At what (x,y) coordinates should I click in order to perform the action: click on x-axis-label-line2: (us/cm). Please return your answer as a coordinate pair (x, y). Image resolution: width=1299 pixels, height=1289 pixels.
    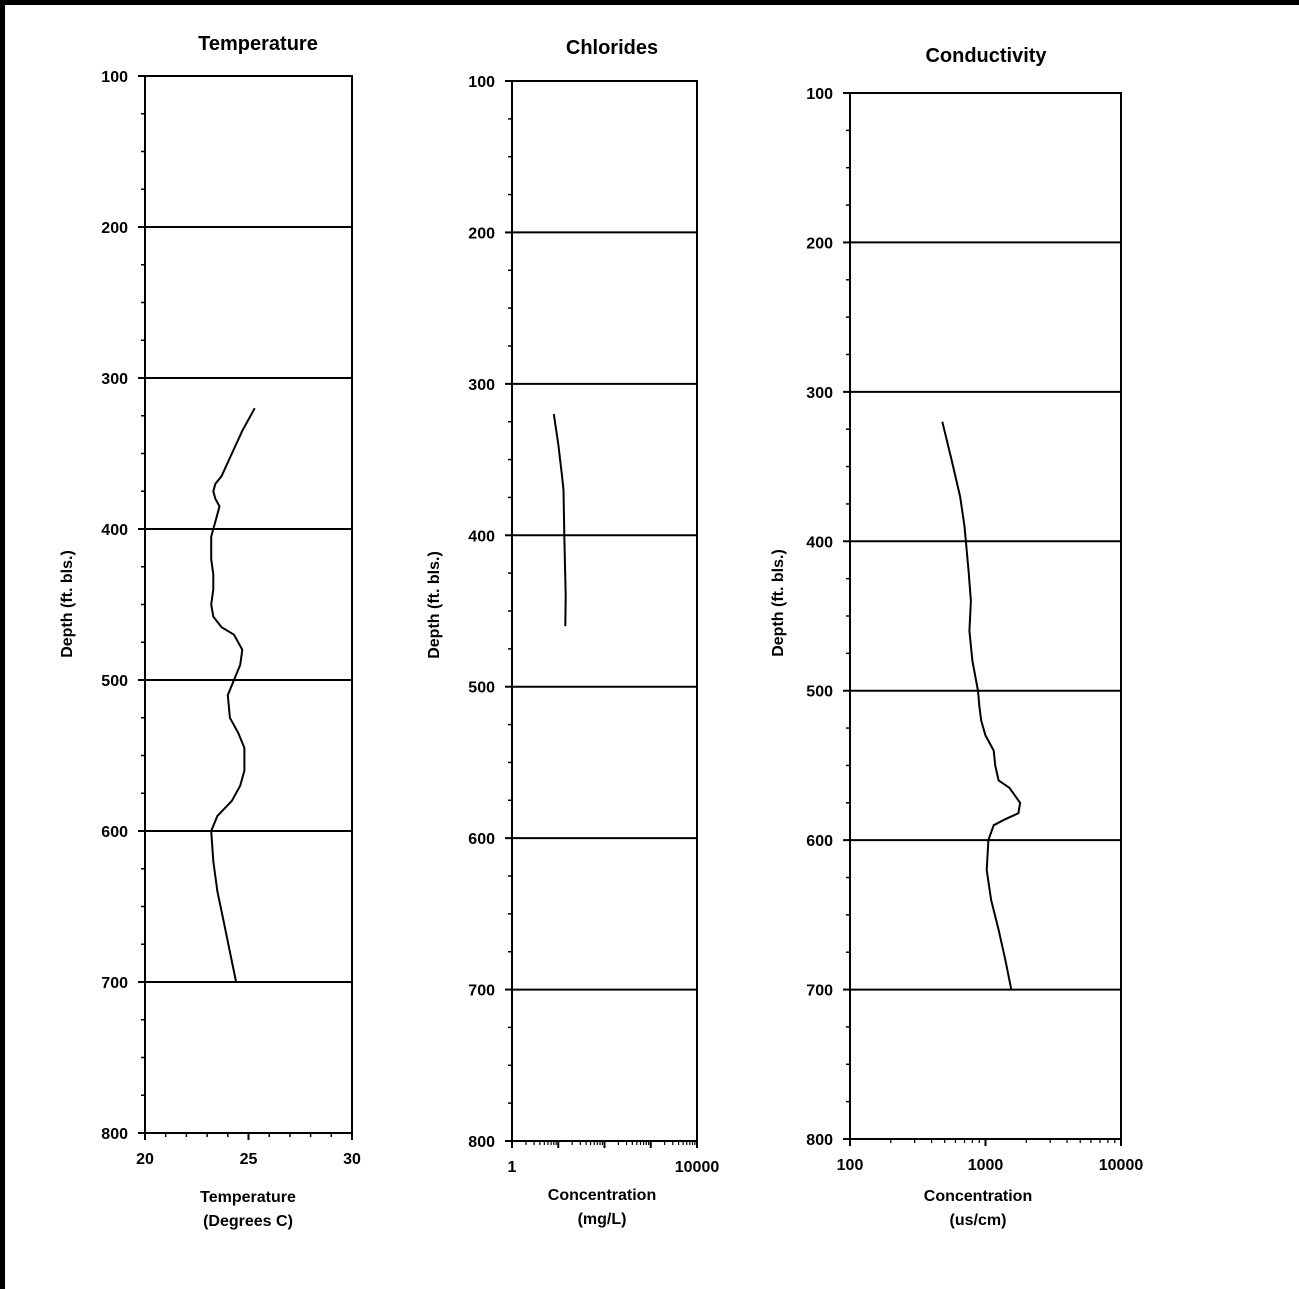
    Looking at the image, I should click on (978, 1220).